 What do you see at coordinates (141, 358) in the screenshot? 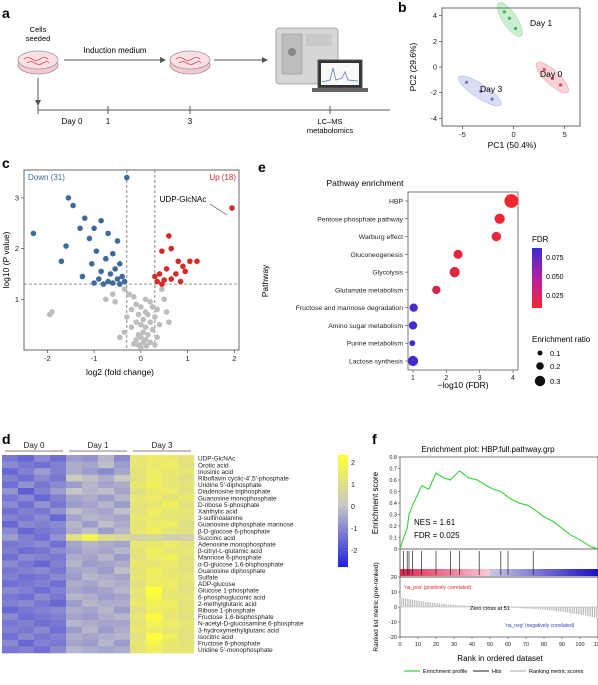
I see `x-tick-label: 0` at bounding box center [141, 358].